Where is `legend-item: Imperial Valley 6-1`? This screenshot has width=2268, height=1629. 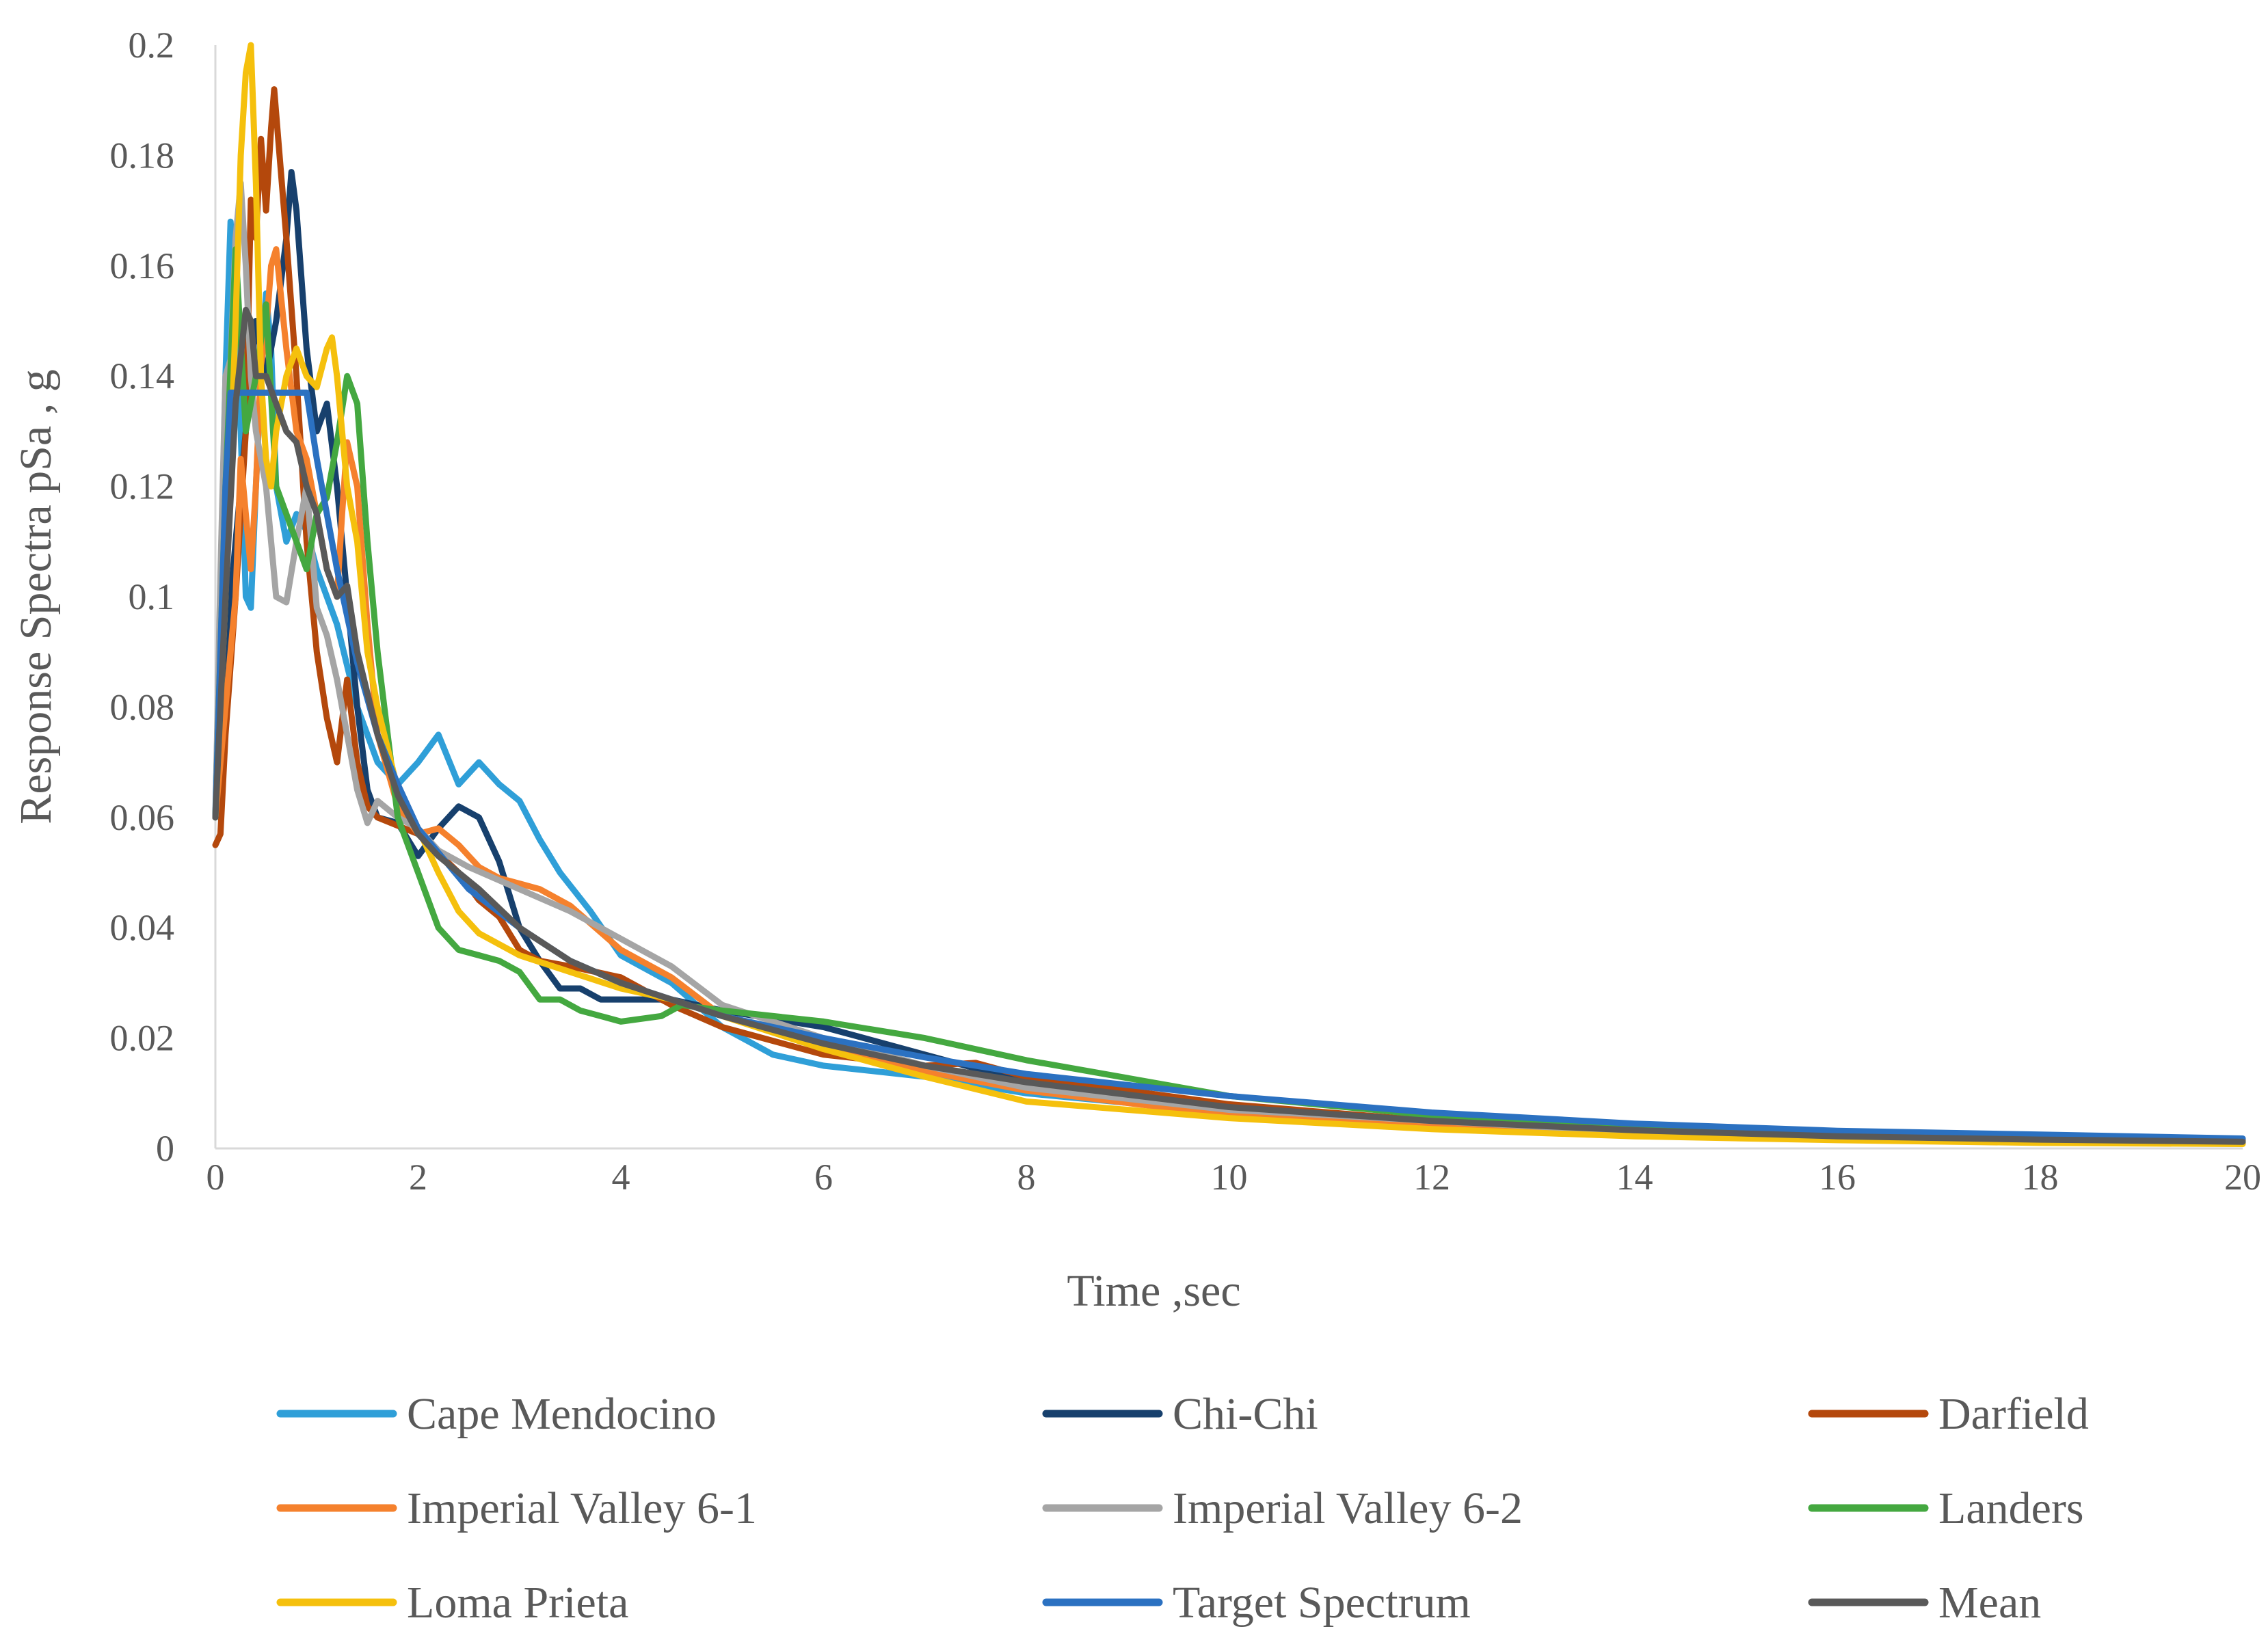
legend-item: Imperial Valley 6-1 is located at coordinates (516, 1508).